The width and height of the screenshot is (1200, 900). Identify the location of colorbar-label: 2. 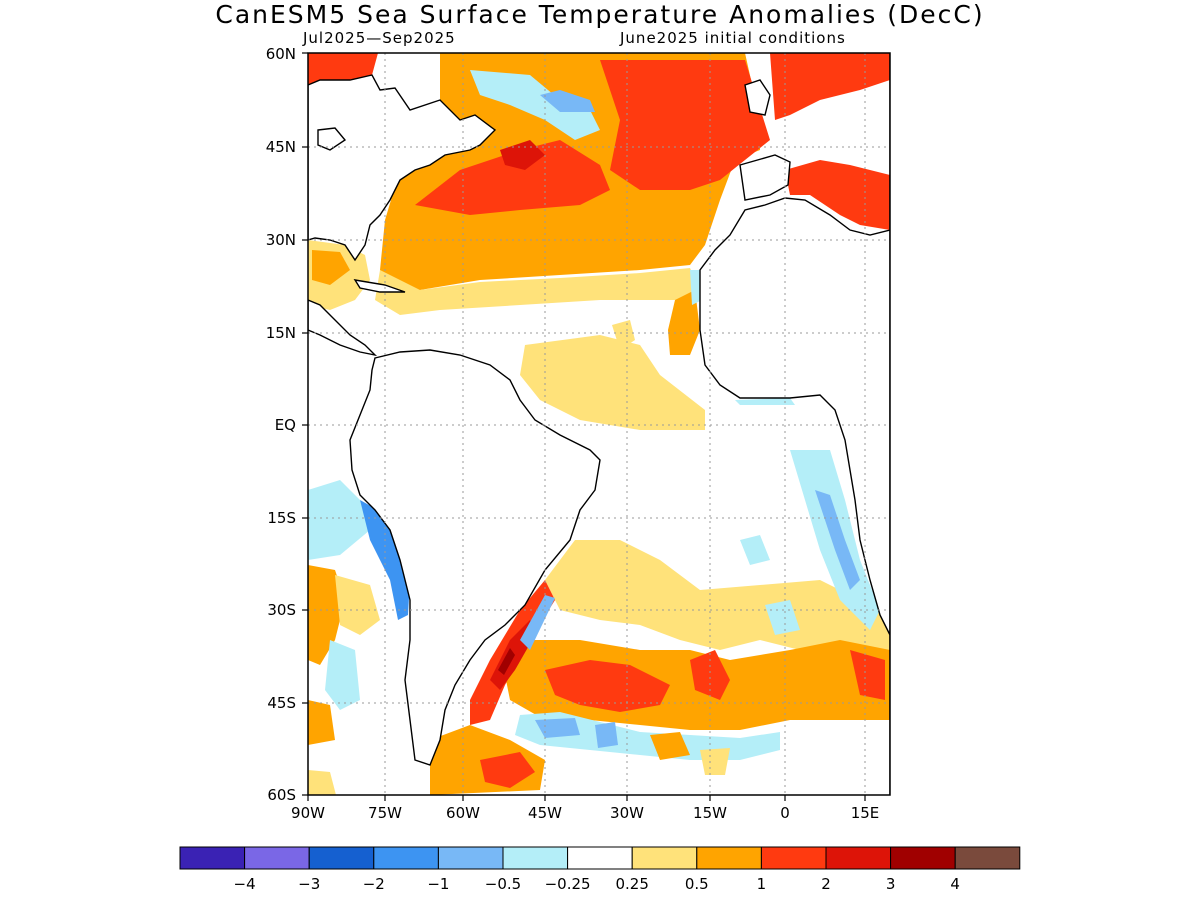
(826, 884).